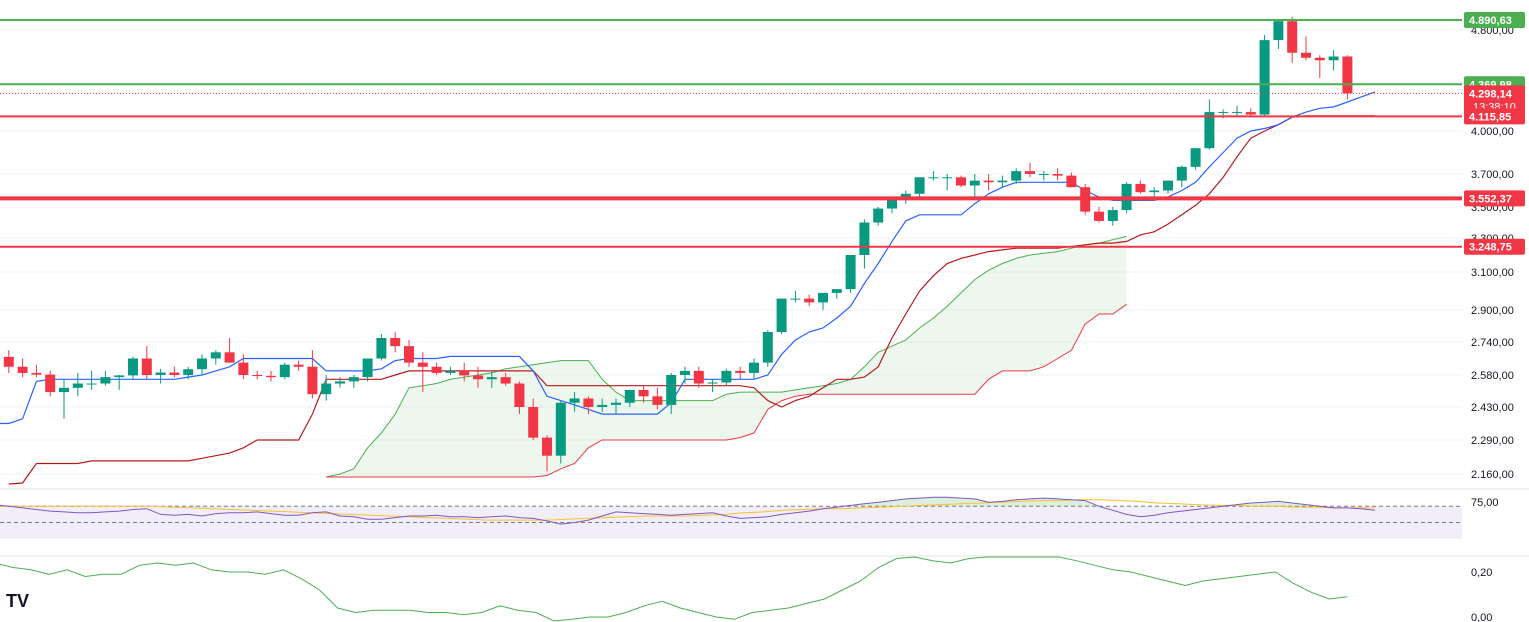 The height and width of the screenshot is (622, 1529). Describe the element at coordinates (1492, 475) in the screenshot. I see `price-axis-tick: 2.160,00` at that location.